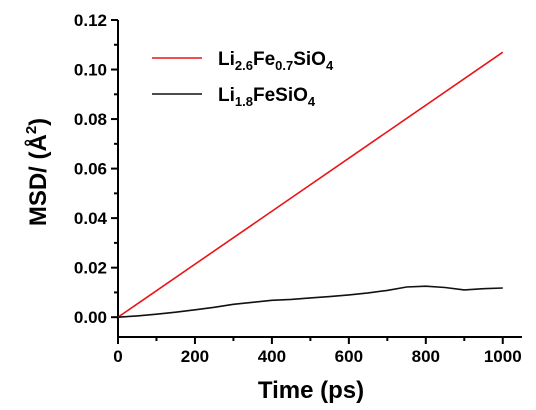 This screenshot has width=536, height=410. I want to click on legend: Li2.6Fe0.7SiO4 Li1.8FeSiO4, so click(243, 79).